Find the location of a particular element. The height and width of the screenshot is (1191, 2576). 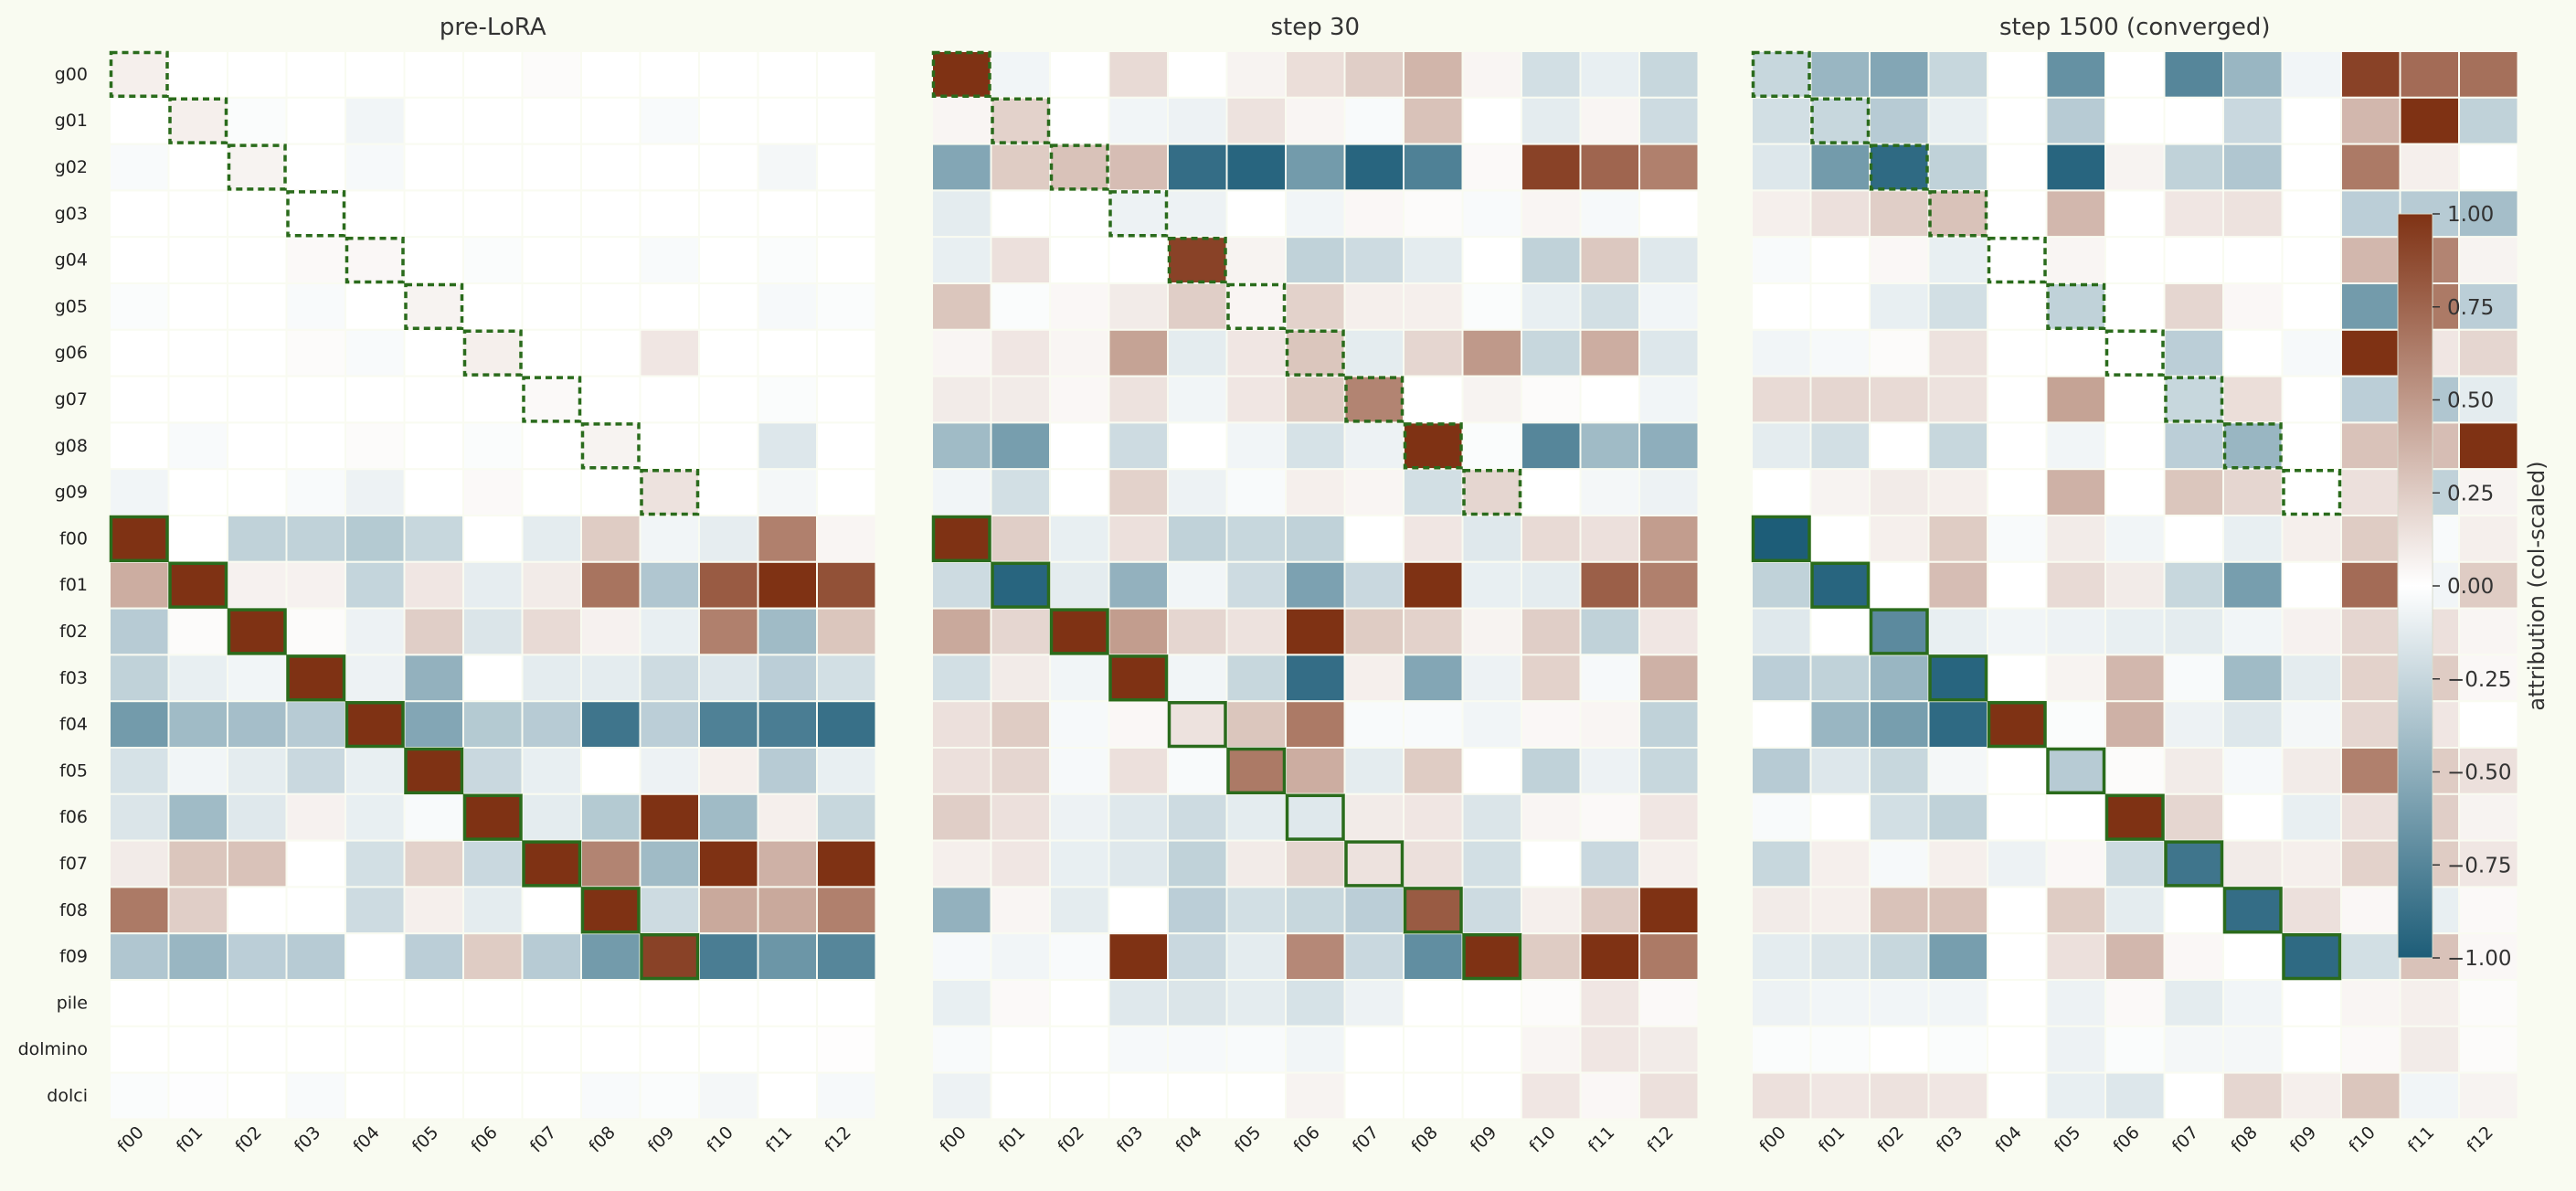

x-tick-label: f00 is located at coordinates (130, 1139).